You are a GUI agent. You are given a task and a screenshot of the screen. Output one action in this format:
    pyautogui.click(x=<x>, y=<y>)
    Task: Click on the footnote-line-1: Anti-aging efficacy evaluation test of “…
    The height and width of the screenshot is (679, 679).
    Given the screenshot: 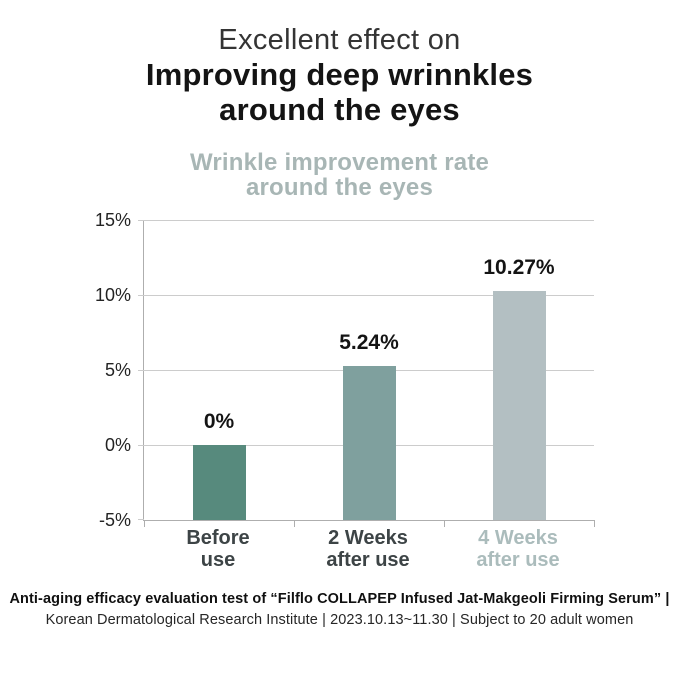 What is the action you would take?
    pyautogui.click(x=339, y=599)
    